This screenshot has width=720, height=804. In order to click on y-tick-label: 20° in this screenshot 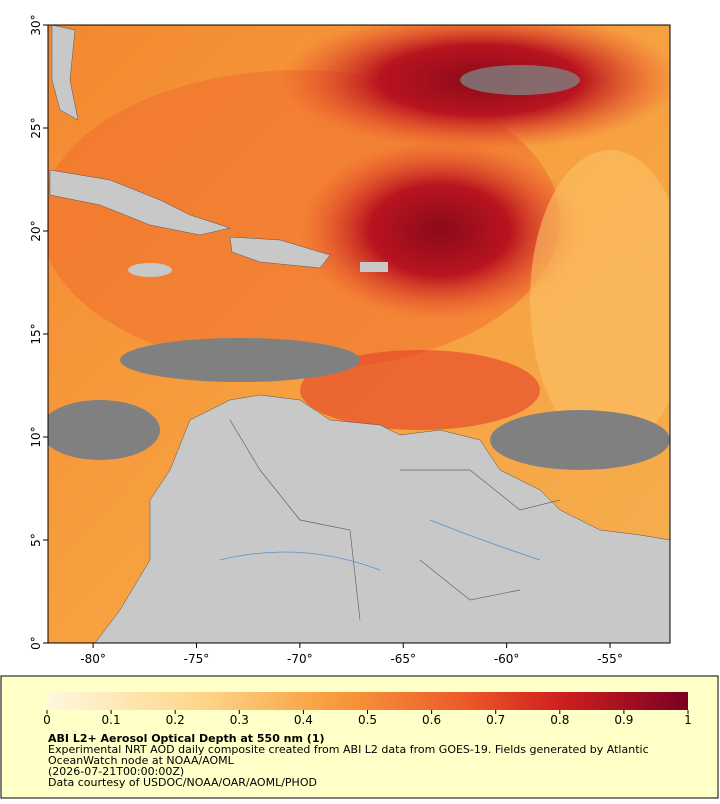, I will do `click(36, 230)`.